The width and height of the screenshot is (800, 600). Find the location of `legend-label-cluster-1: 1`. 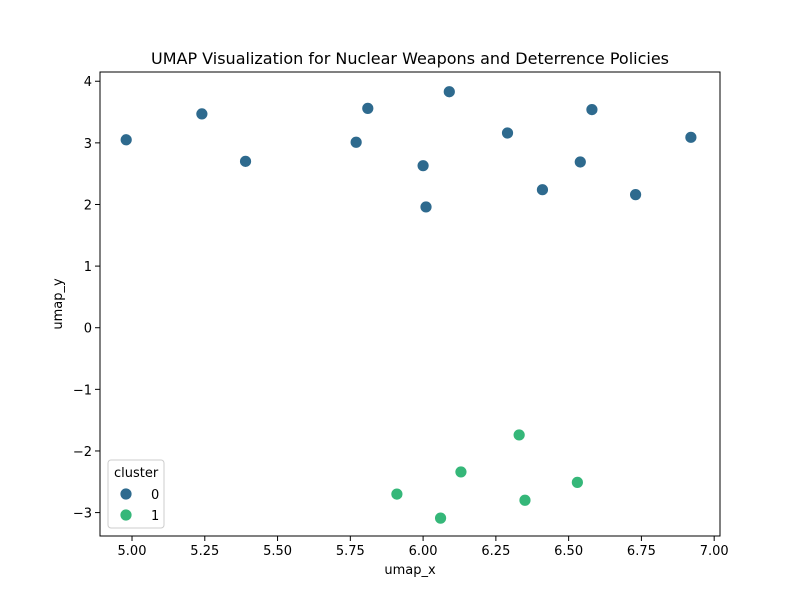

legend-label-cluster-1: 1 is located at coordinates (155, 516).